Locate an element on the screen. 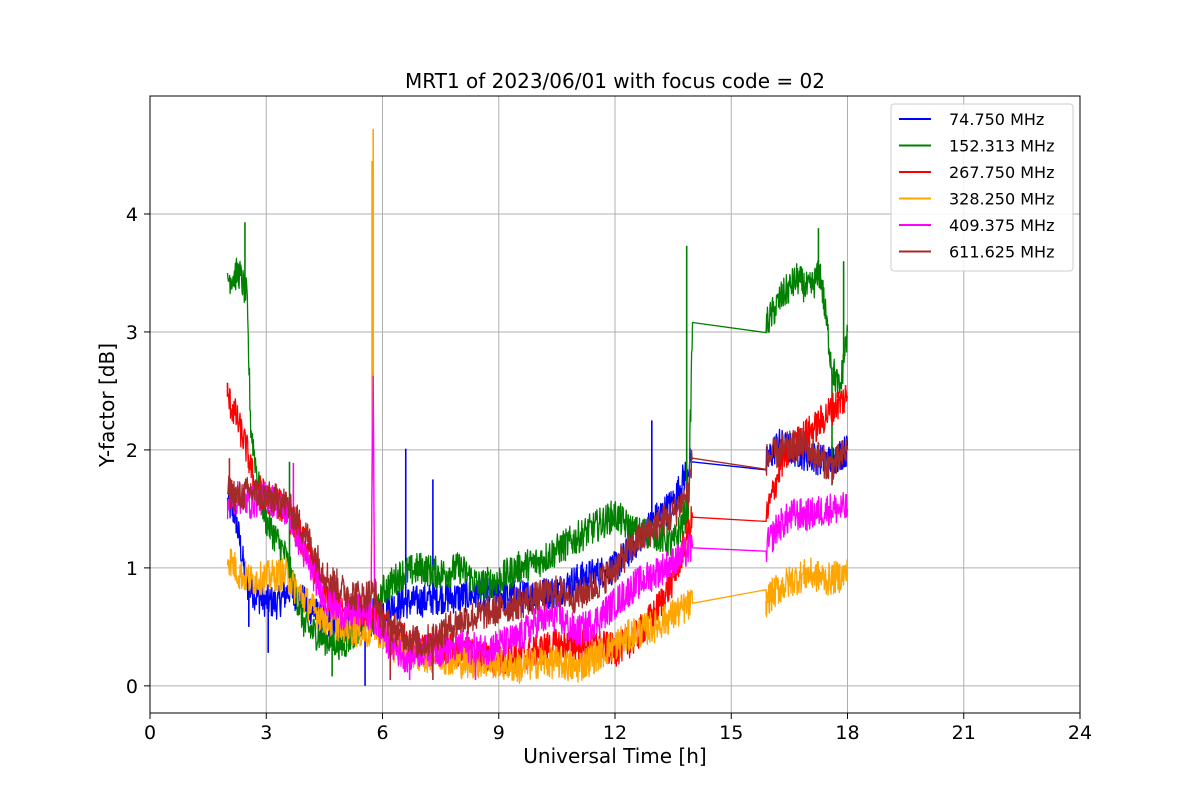 The image size is (1200, 800). legend-label: 611.625 MHz is located at coordinates (1001, 252).